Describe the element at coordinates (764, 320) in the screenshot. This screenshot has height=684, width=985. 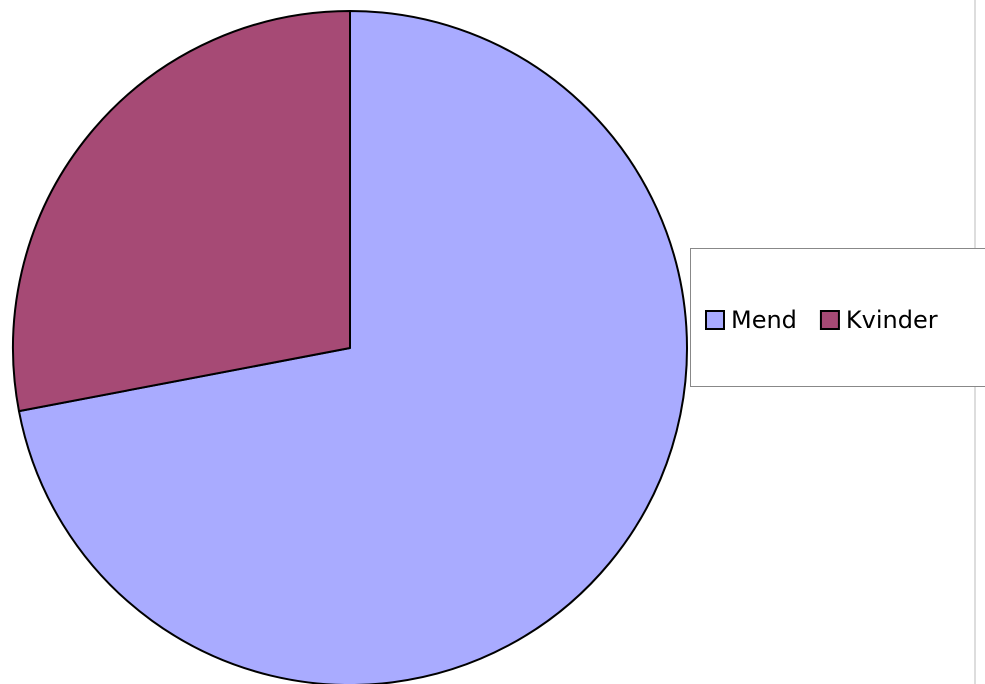
I see `legend-label: Mend` at that location.